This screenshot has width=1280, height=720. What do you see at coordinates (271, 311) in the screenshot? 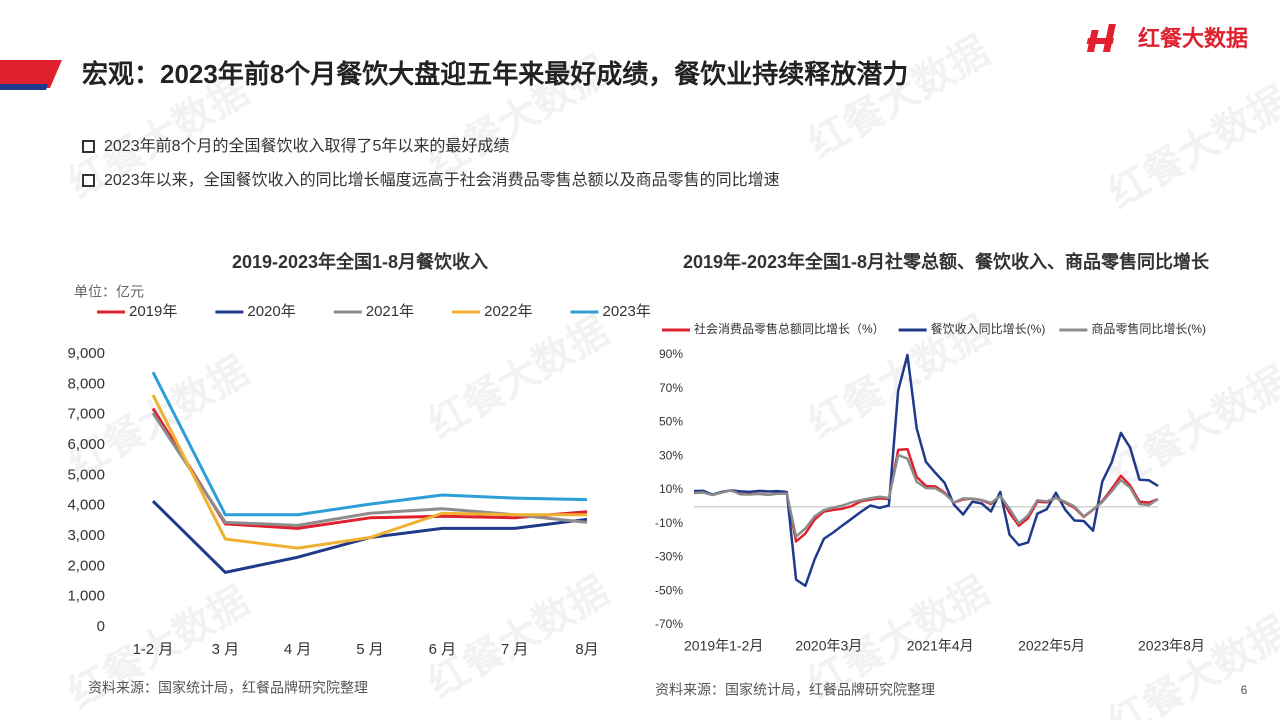
I see `legend-label: 2020年` at bounding box center [271, 311].